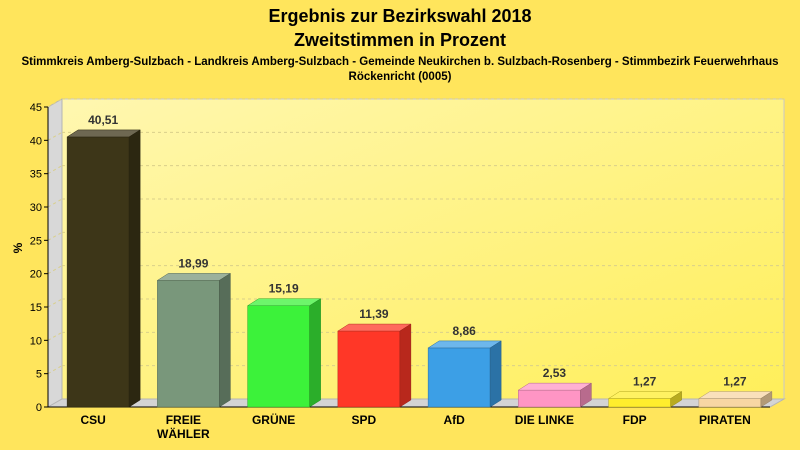 The width and height of the screenshot is (800, 450). I want to click on x-tick-label: DIE LINKE, so click(544, 420).